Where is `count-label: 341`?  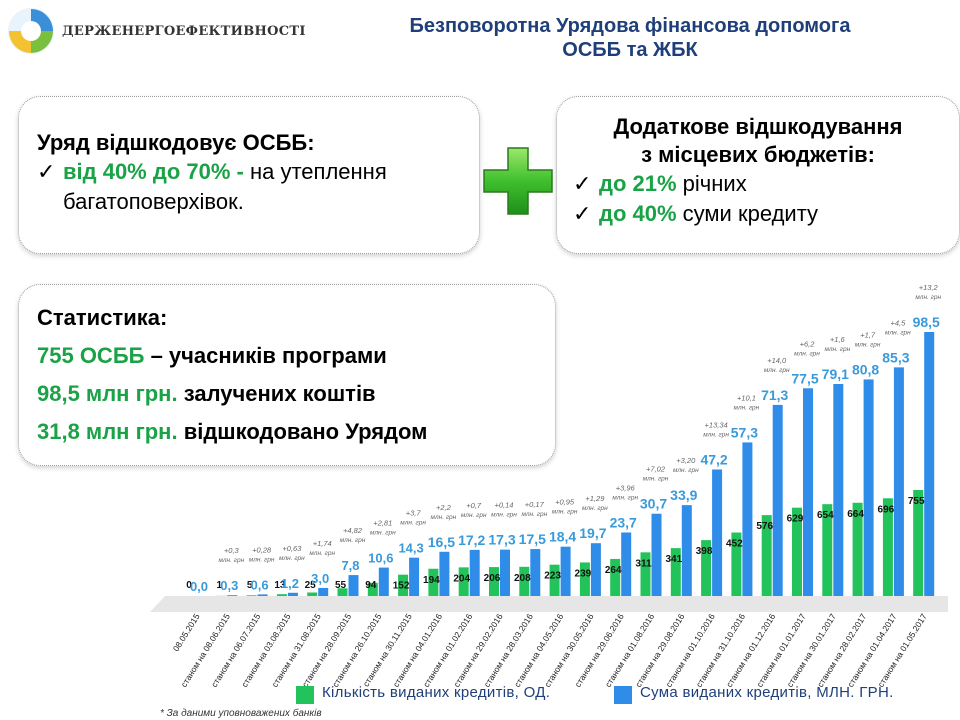 count-label: 341 is located at coordinates (673, 559).